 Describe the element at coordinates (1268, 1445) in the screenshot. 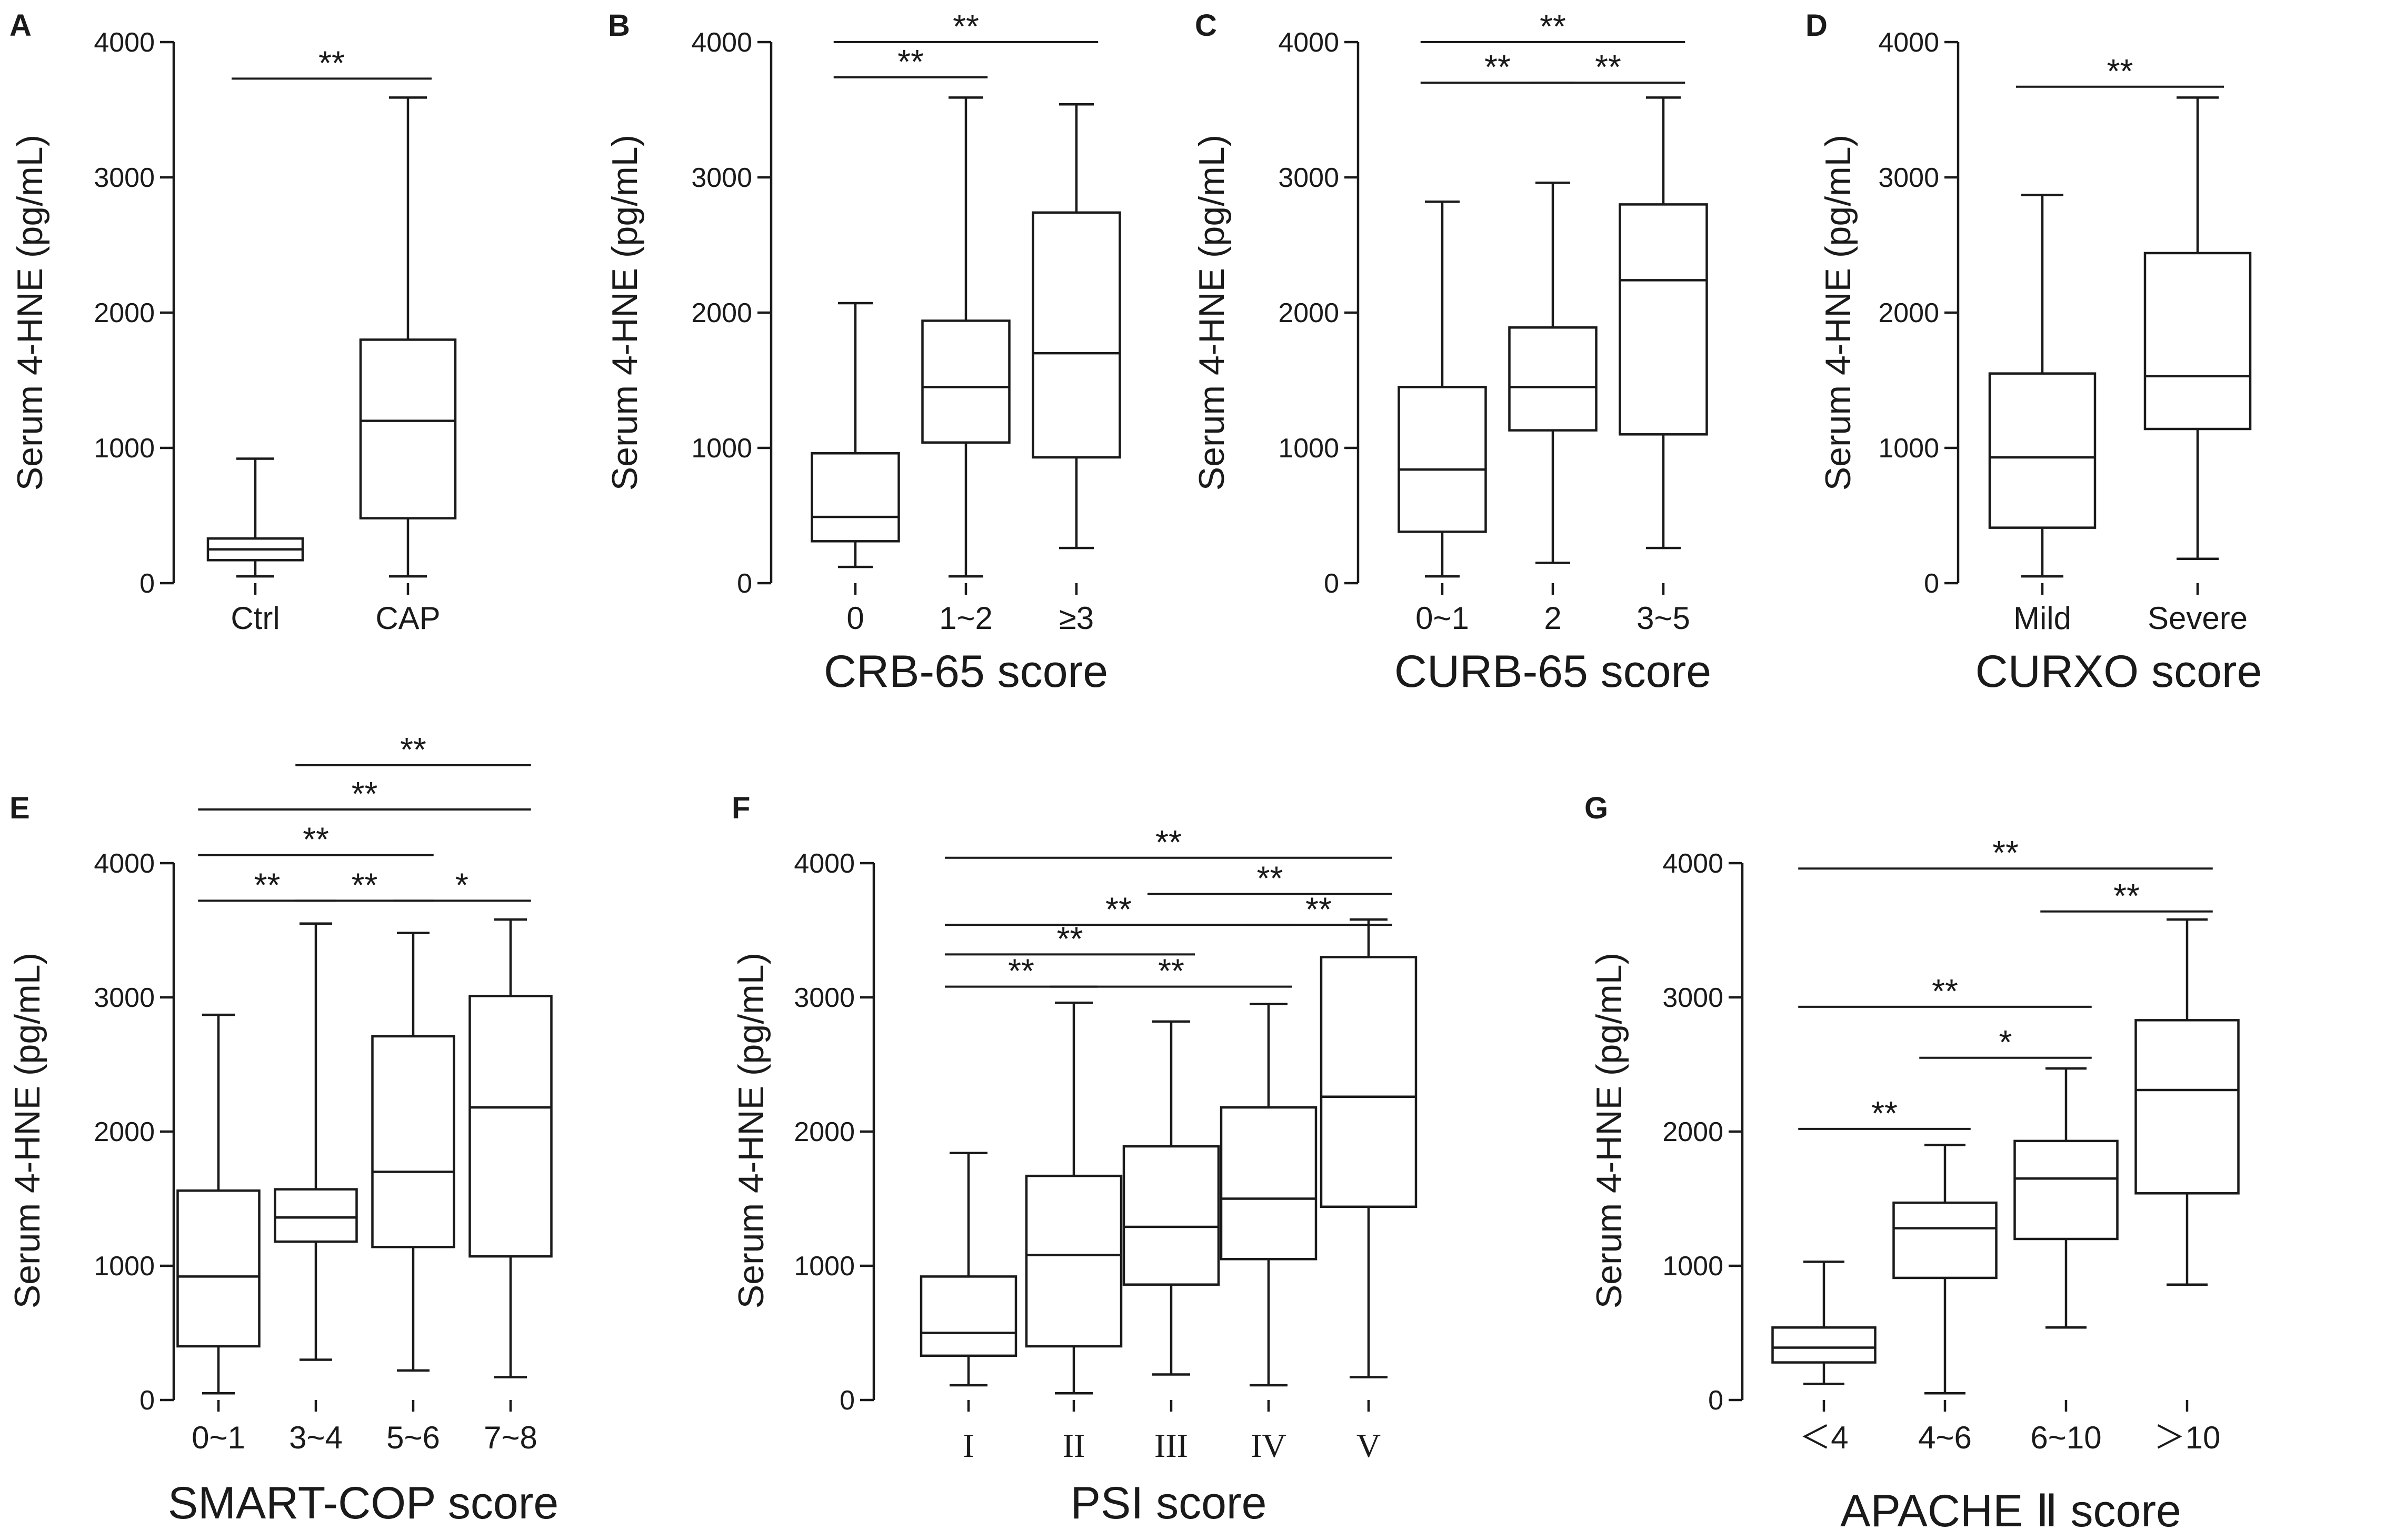

I see `x-tick-label: IV` at that location.